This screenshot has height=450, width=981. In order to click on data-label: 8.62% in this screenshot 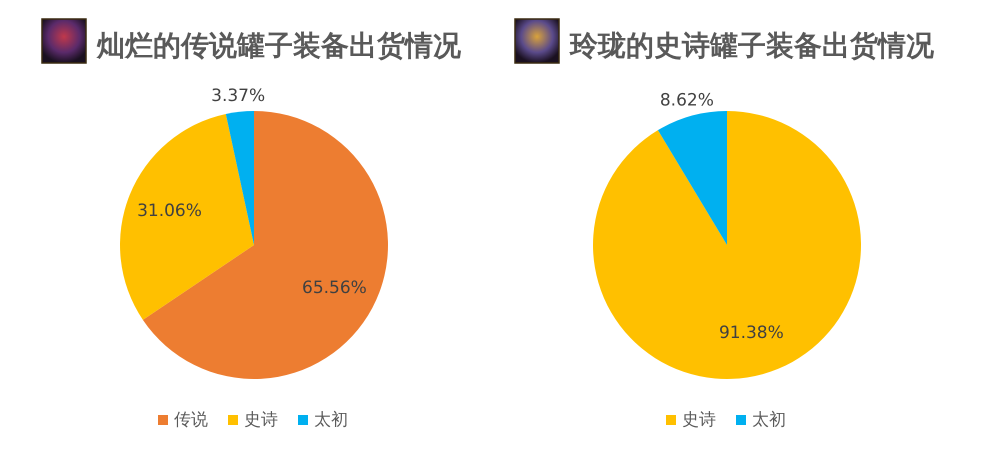, I will do `click(687, 100)`.